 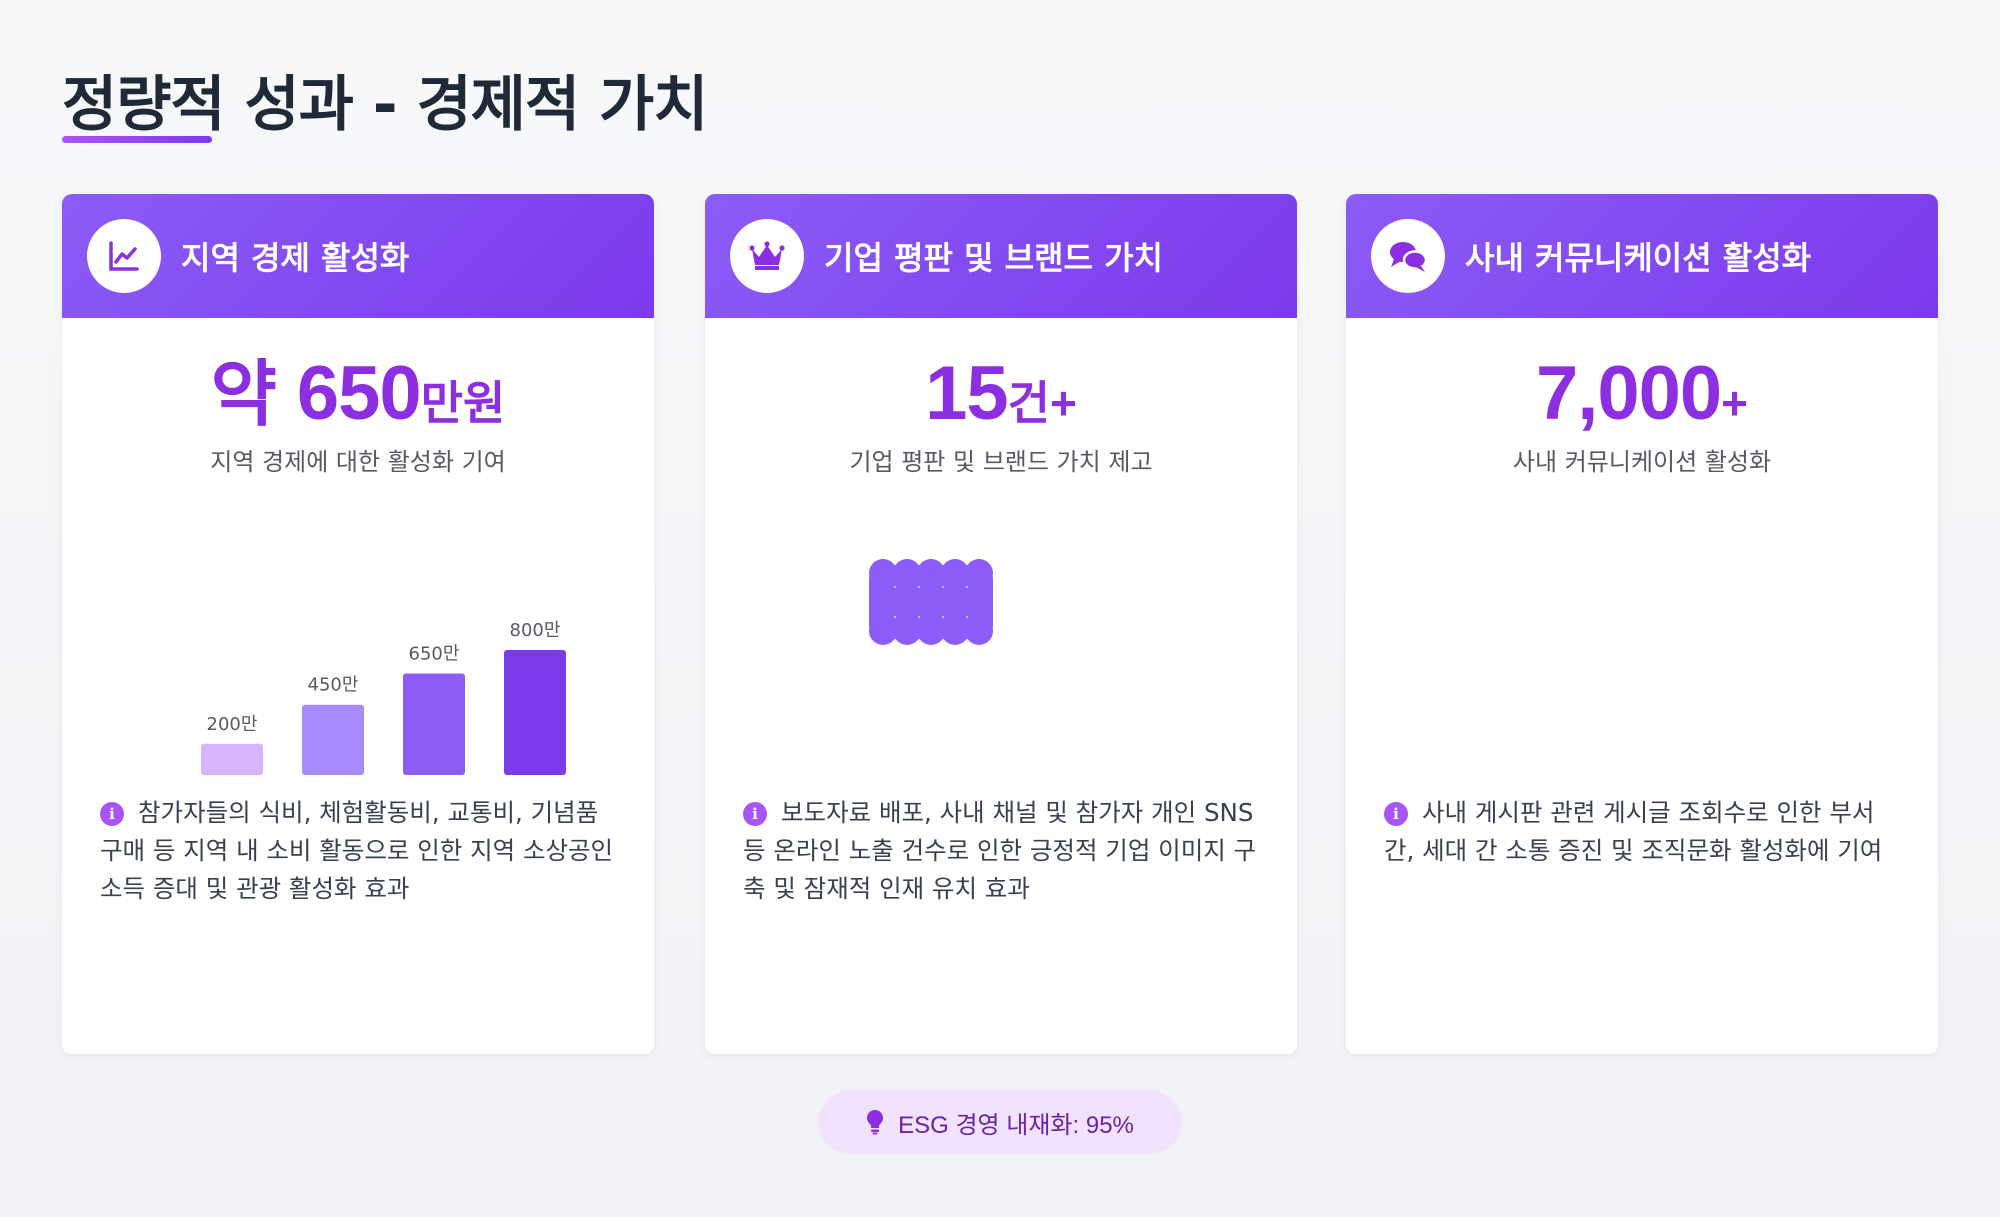 I want to click on bar-data-label: 200만, so click(x=232, y=724).